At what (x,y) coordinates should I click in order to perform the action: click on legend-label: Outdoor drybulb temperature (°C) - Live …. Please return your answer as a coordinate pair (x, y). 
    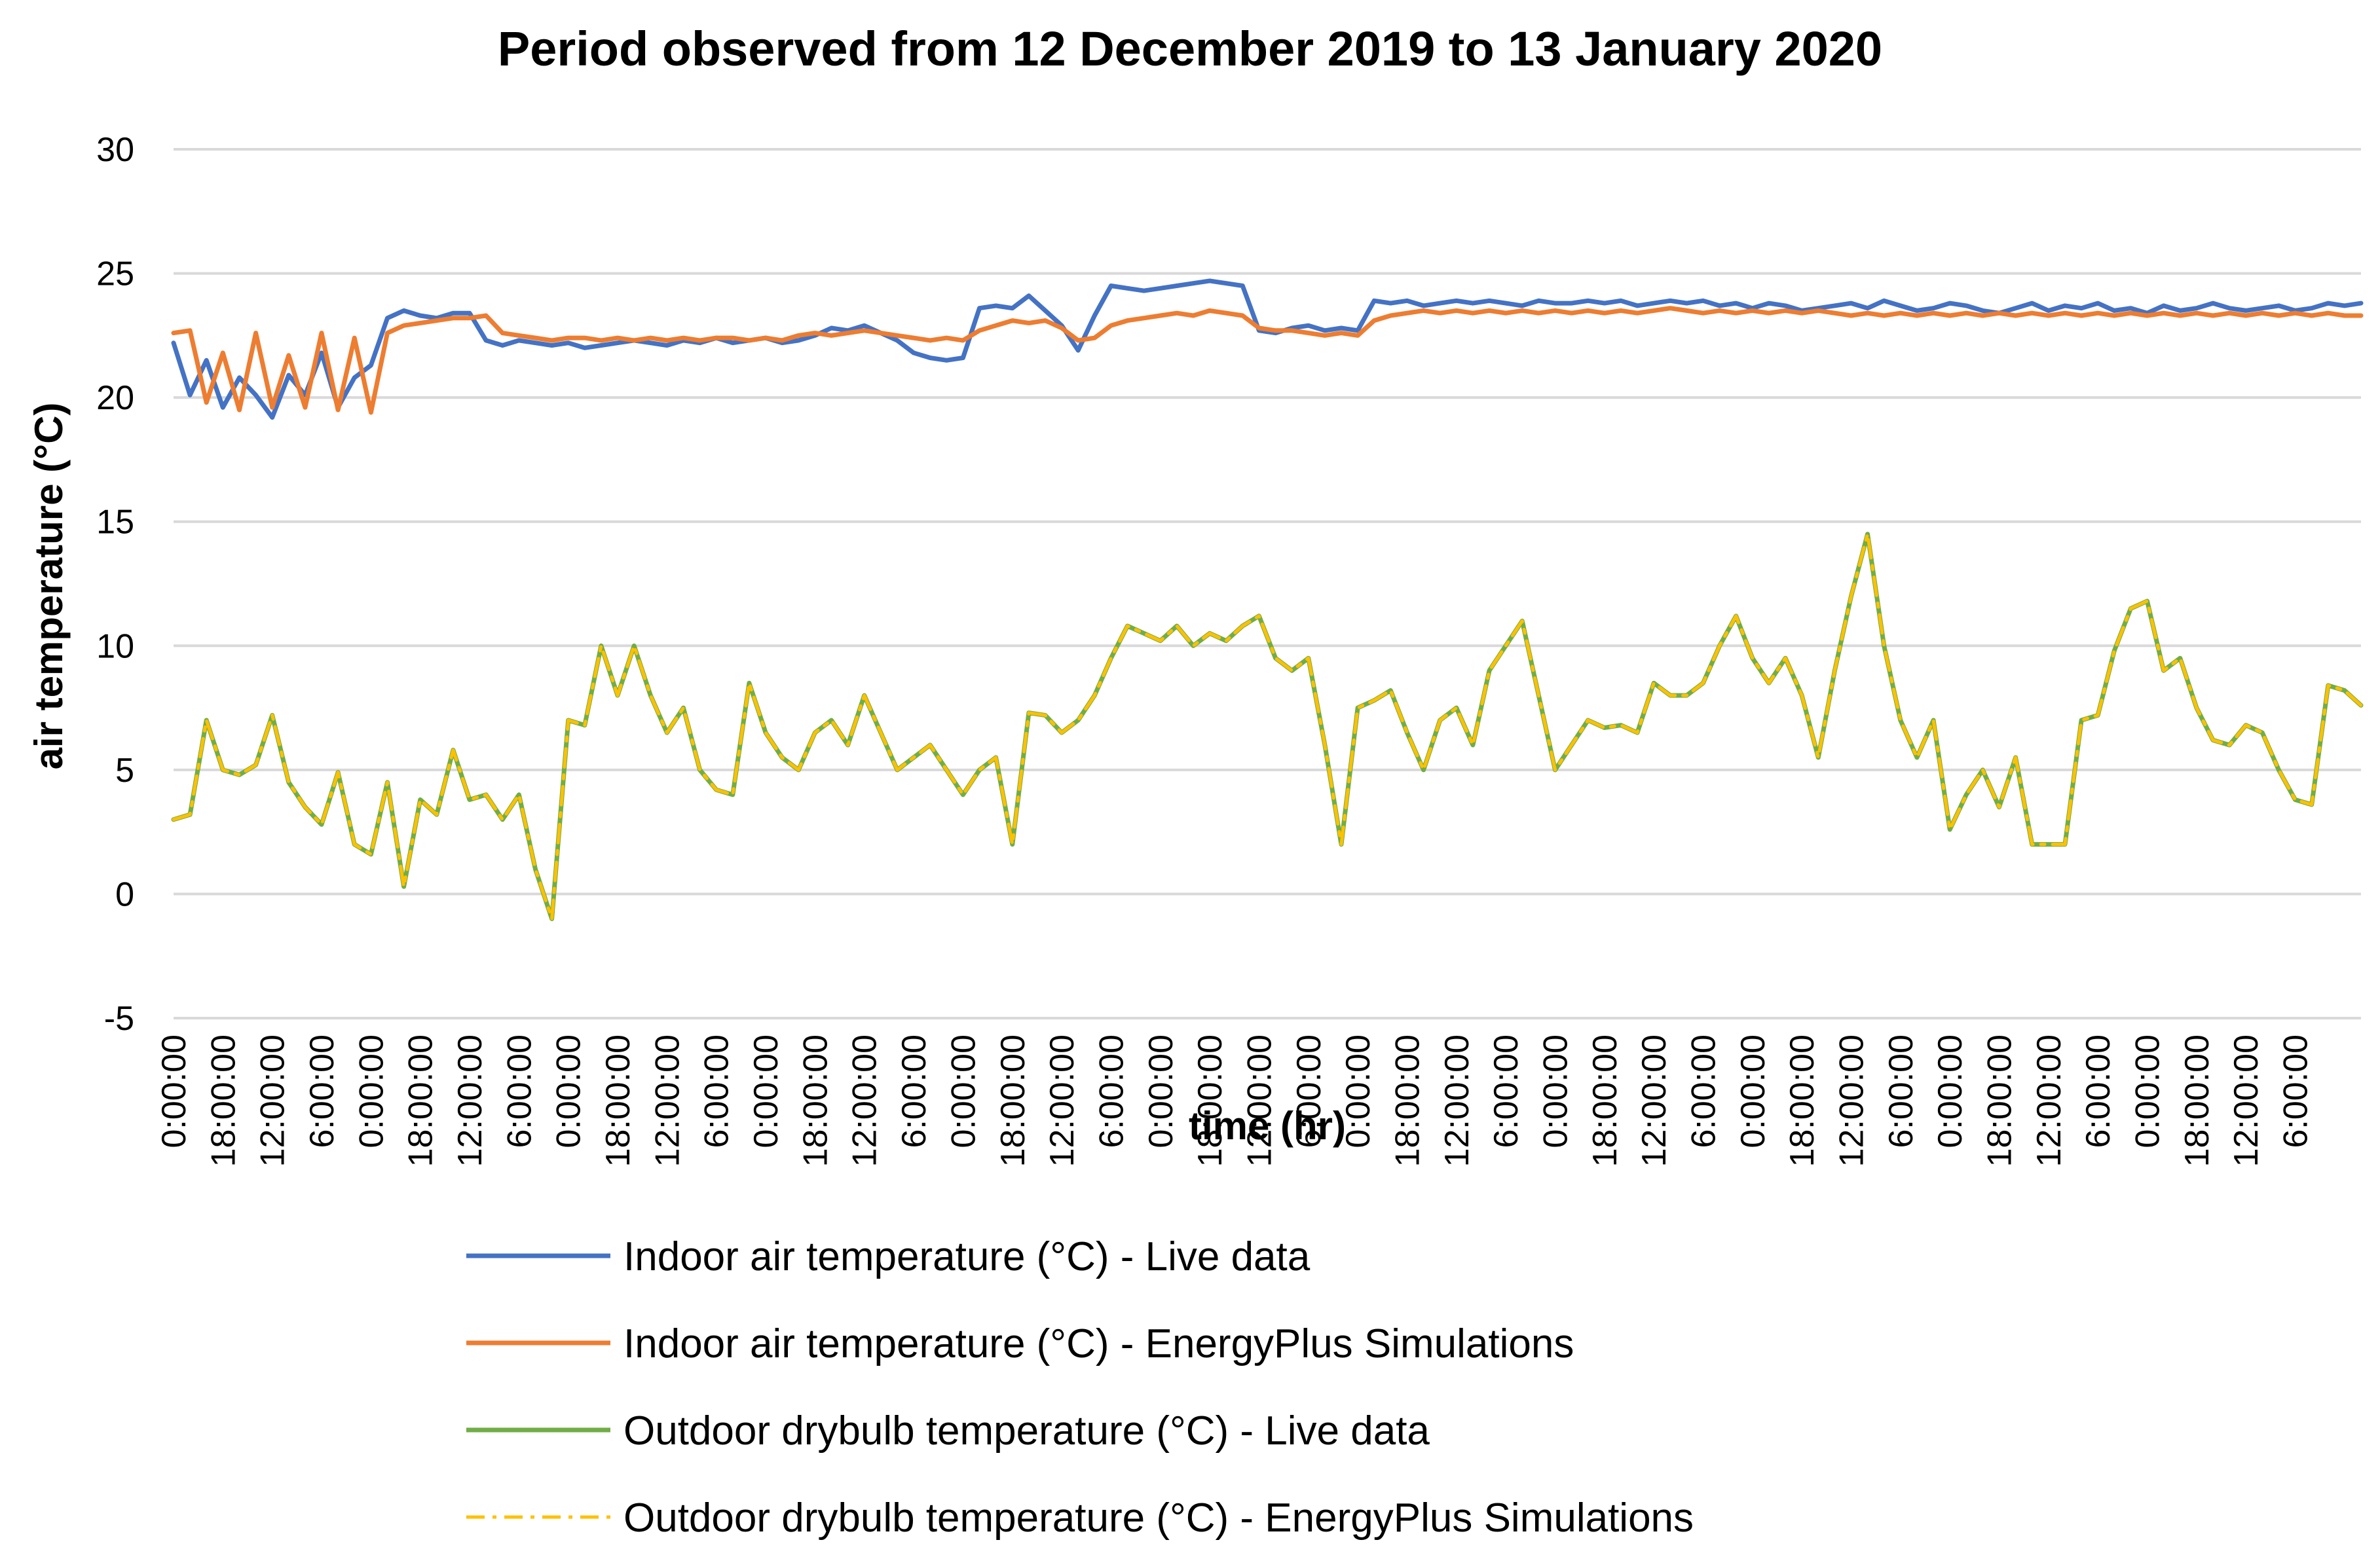
    Looking at the image, I should click on (1026, 1431).